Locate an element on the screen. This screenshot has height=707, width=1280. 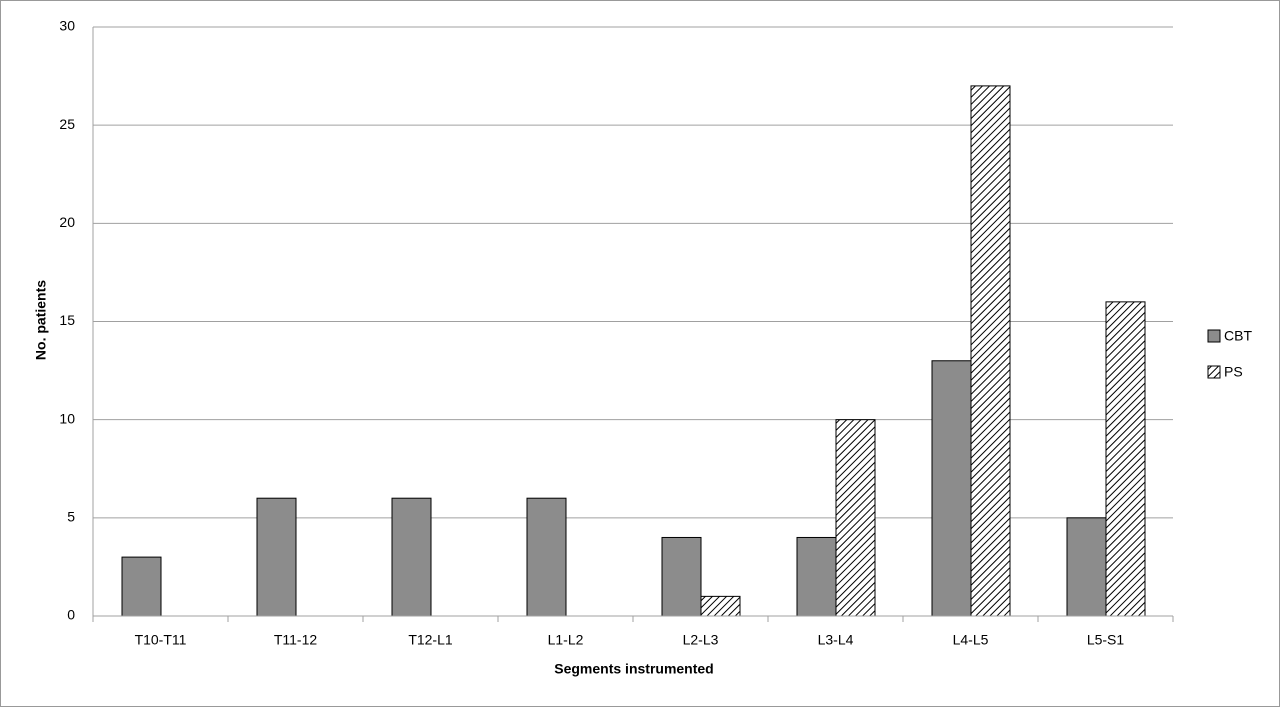
y-tick-label: 10 is located at coordinates (67, 418).